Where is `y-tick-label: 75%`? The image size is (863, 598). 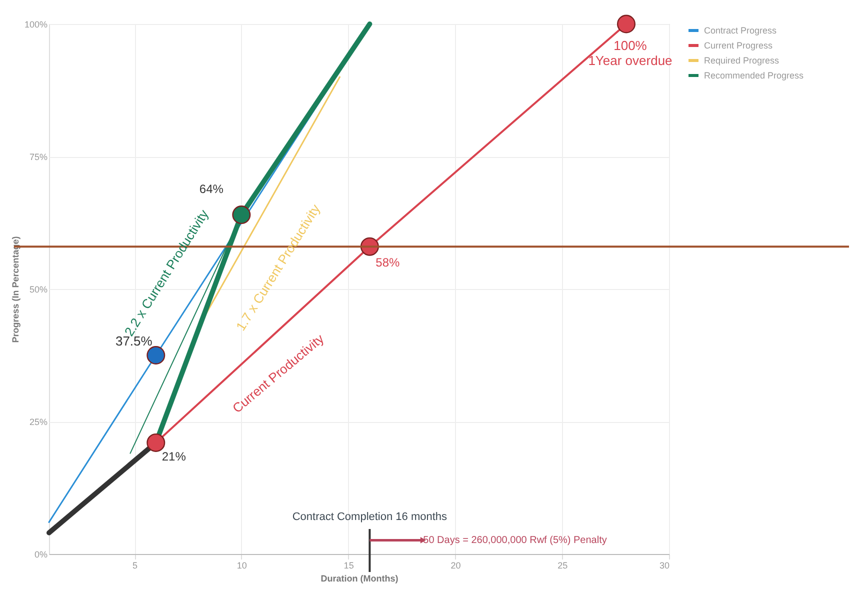
y-tick-label: 75% is located at coordinates (38, 157).